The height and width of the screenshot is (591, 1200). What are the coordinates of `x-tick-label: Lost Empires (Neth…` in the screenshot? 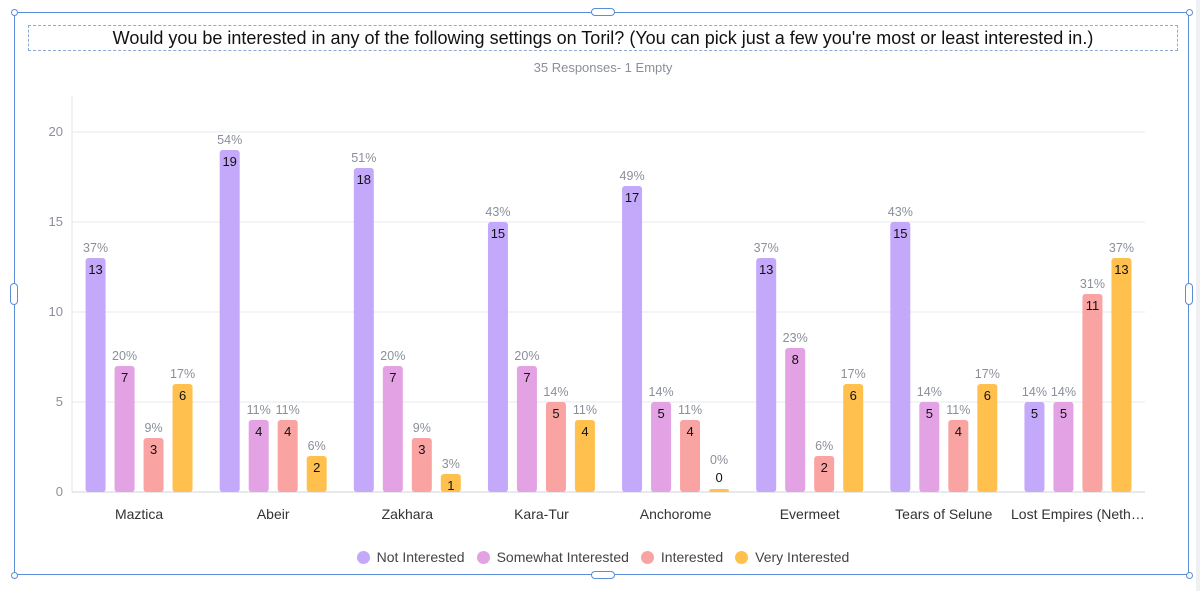 It's located at (1078, 514).